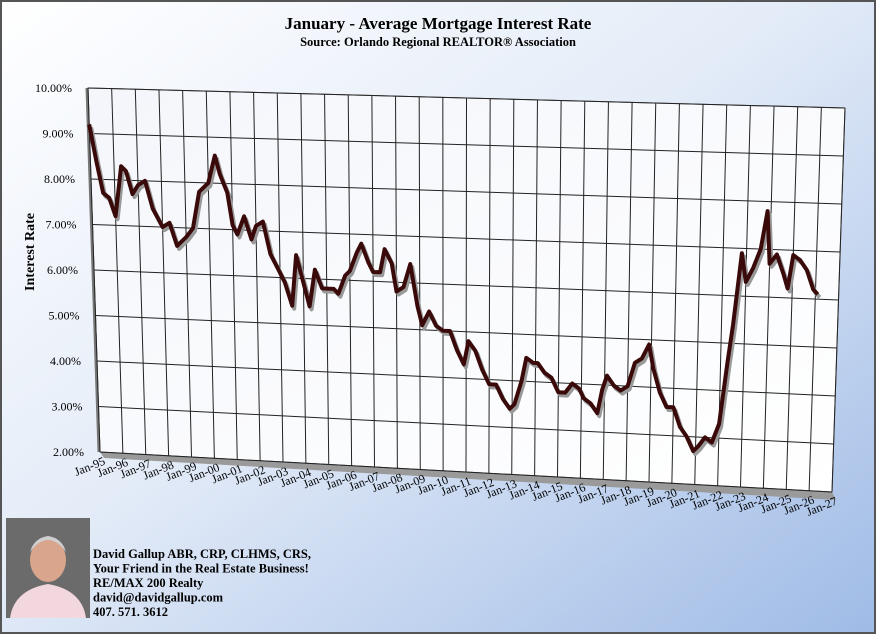 This screenshot has width=876, height=639. Describe the element at coordinates (58, 134) in the screenshot. I see `y-tick-label: 9.00%` at that location.